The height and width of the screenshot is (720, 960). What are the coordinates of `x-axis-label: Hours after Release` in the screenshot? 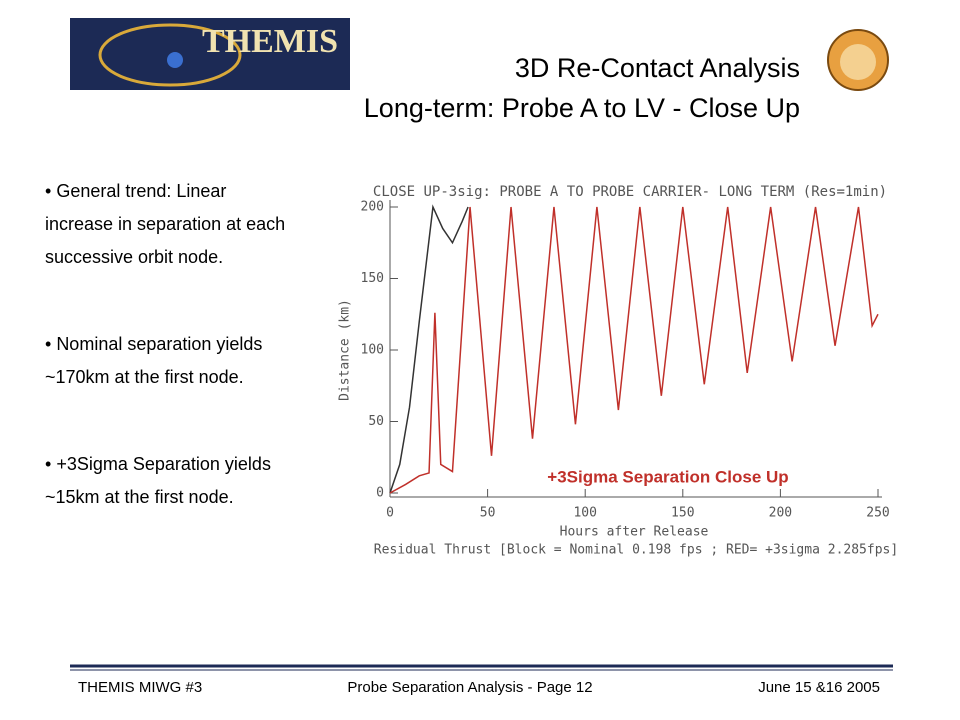 It's located at (634, 532).